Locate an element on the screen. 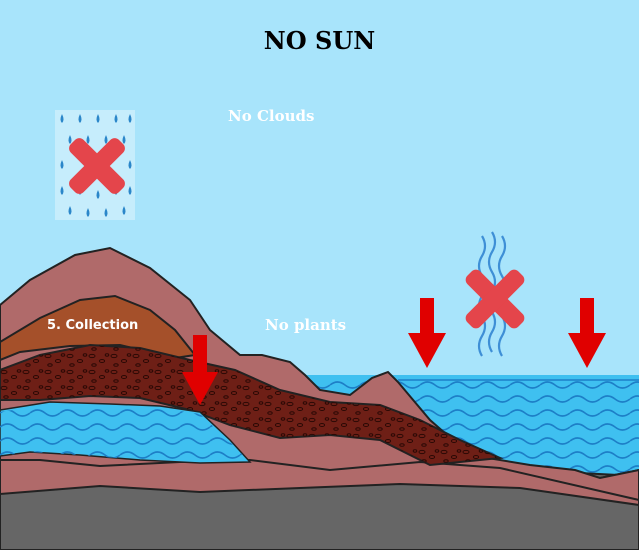 The image size is (639, 550). collection-label: 5. Collection is located at coordinates (93, 325).